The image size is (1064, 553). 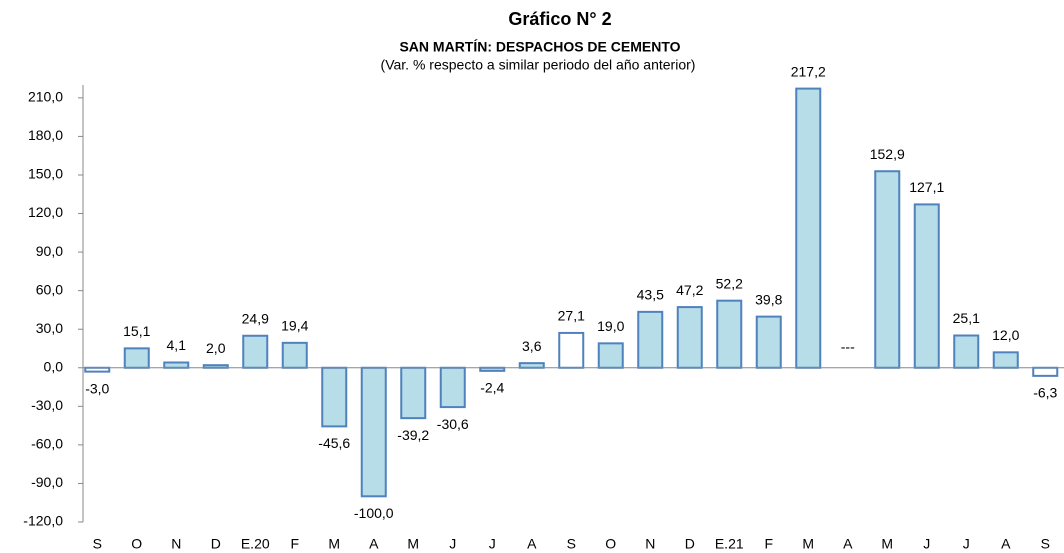 I want to click on y-tick-label: 120,0, so click(x=45, y=212).